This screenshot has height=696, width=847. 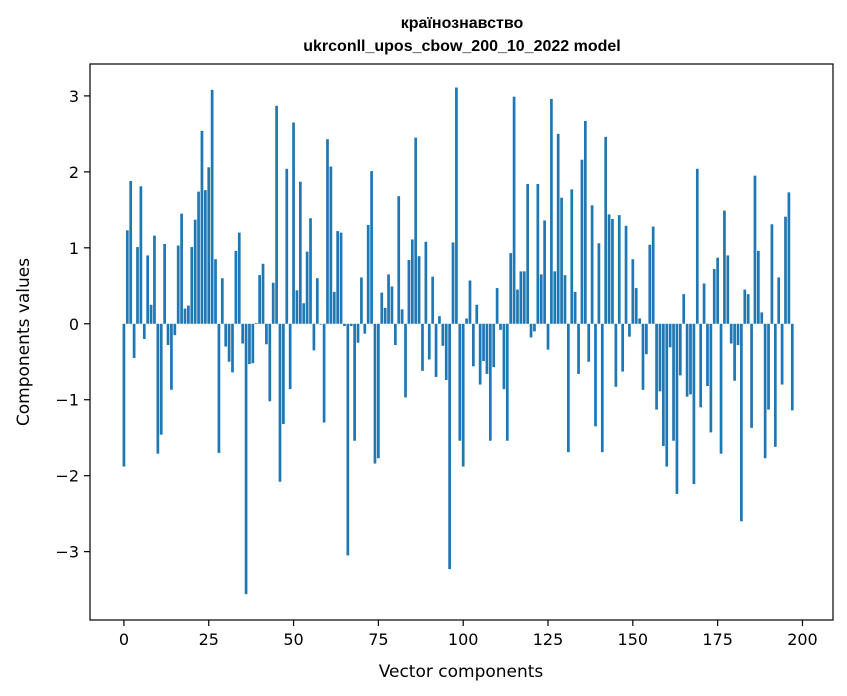 I want to click on x-tick-label: 150, so click(x=633, y=639).